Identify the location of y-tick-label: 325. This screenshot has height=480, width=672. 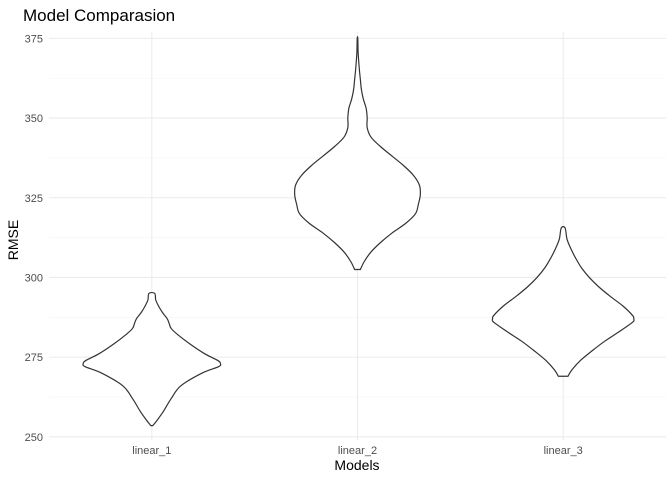
(34, 199).